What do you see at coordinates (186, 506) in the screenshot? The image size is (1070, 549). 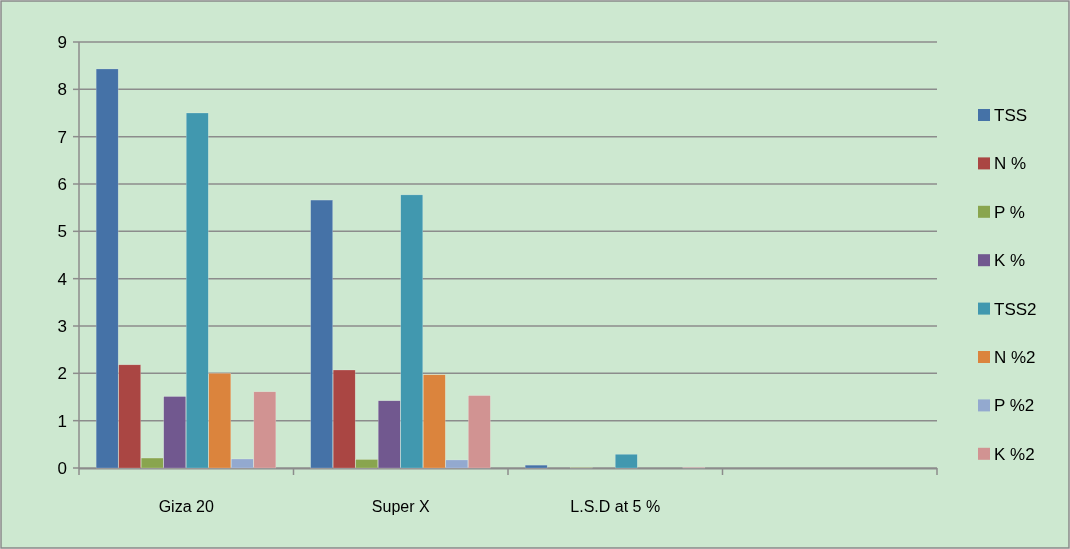 I see `x-tick-label: Giza 20` at bounding box center [186, 506].